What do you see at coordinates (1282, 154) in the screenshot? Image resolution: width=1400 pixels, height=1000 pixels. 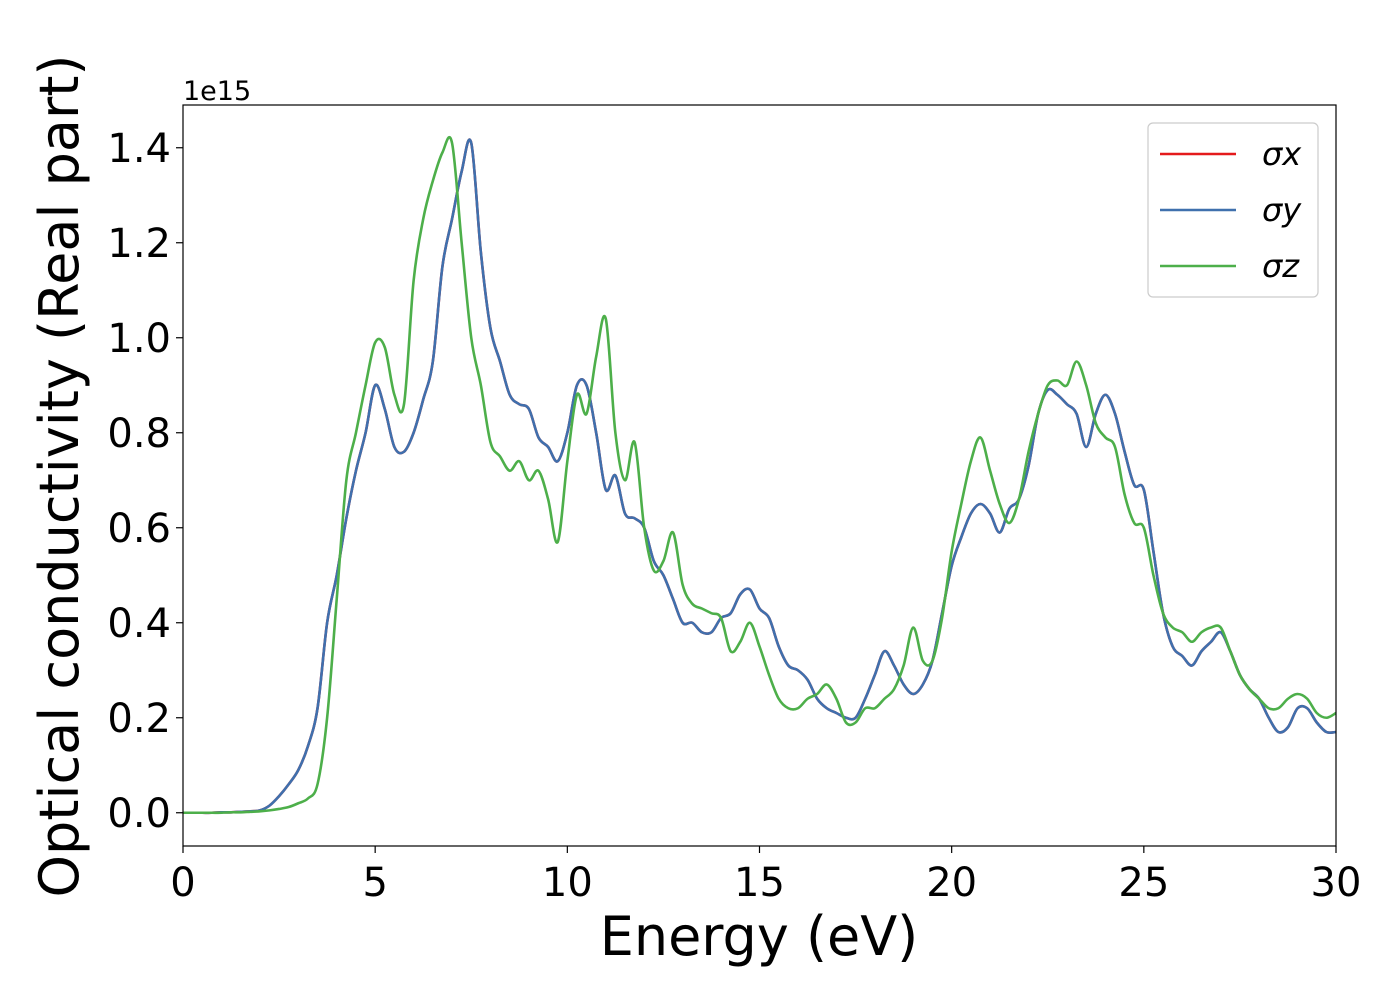 I see `legend-label: σx` at bounding box center [1282, 154].